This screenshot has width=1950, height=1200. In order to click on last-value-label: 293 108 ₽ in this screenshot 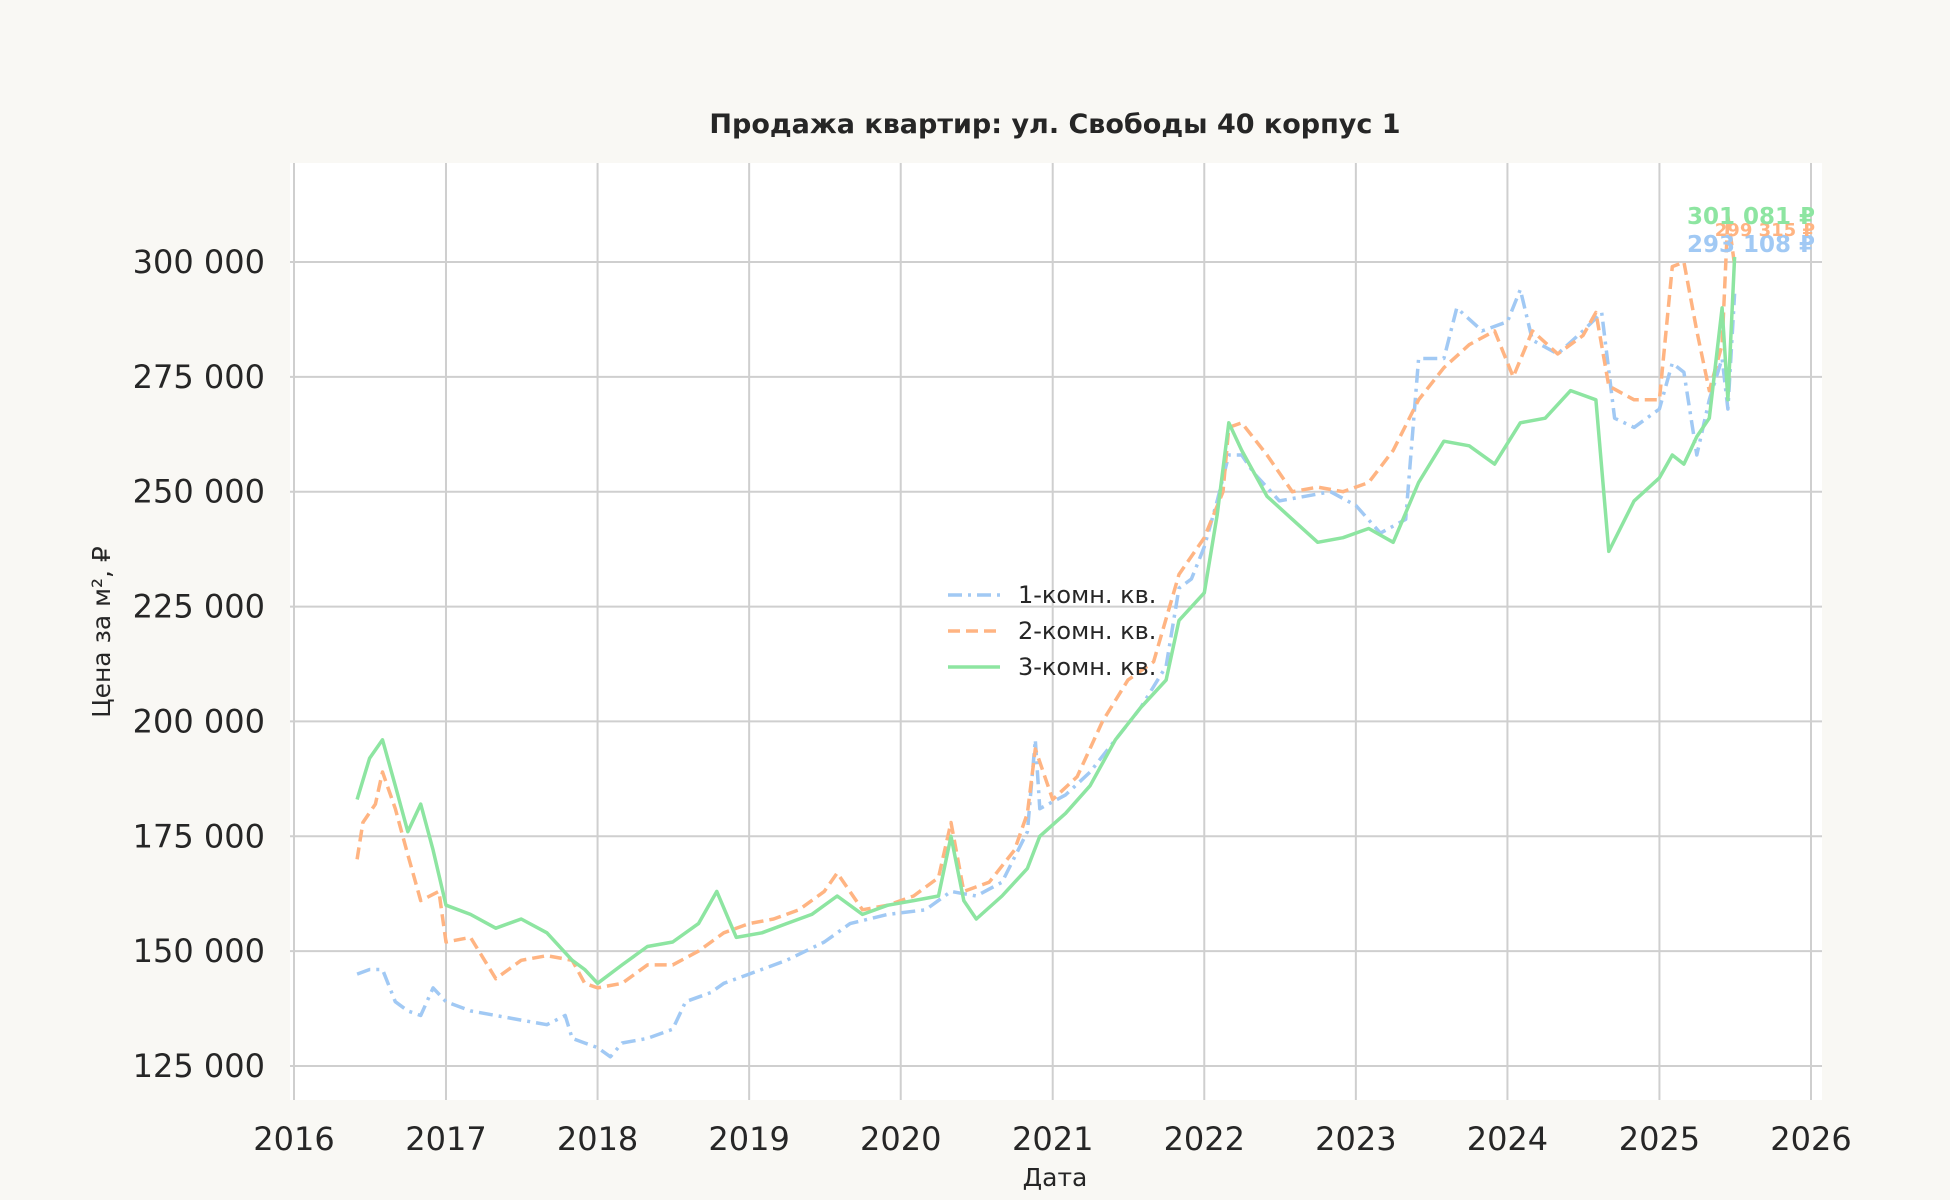, I will do `click(1751, 245)`.